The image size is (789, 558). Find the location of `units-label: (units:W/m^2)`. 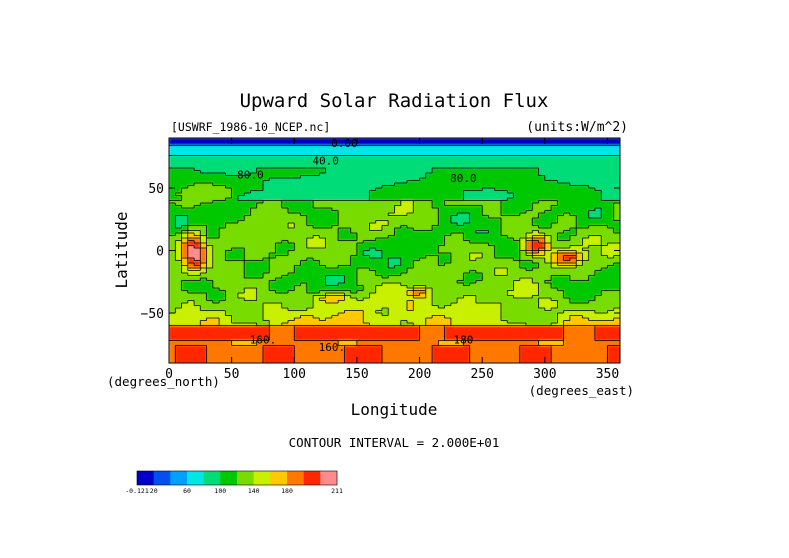

units-label: (units:W/m^2) is located at coordinates (577, 127).